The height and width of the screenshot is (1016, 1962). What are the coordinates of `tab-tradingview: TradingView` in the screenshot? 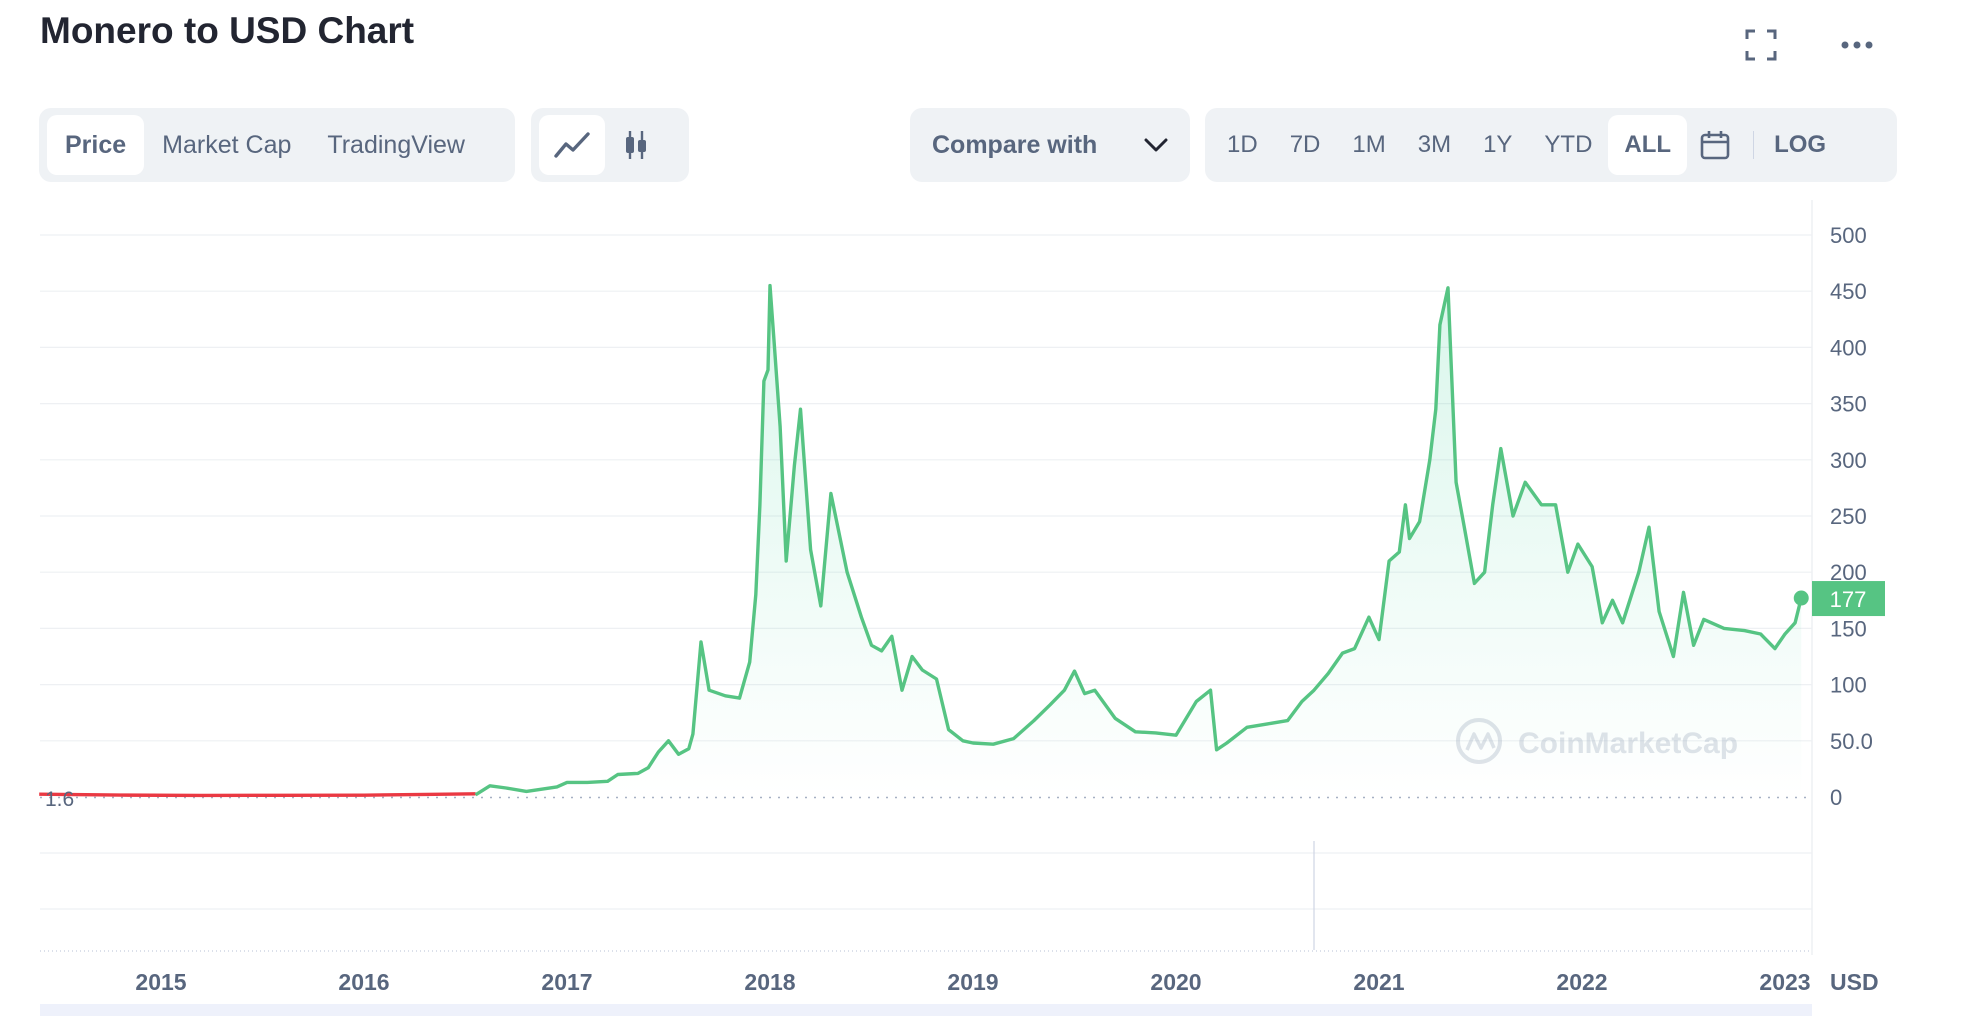 It's located at (396, 144).